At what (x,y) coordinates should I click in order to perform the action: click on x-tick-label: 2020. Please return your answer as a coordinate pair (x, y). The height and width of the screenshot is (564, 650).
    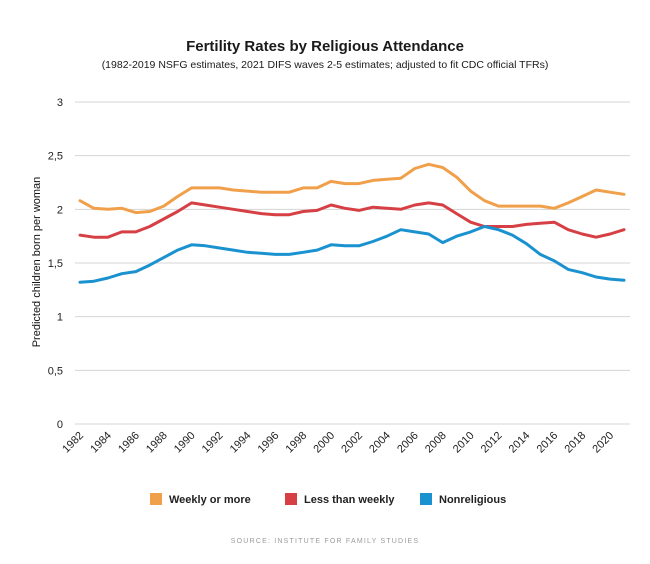
    Looking at the image, I should click on (603, 443).